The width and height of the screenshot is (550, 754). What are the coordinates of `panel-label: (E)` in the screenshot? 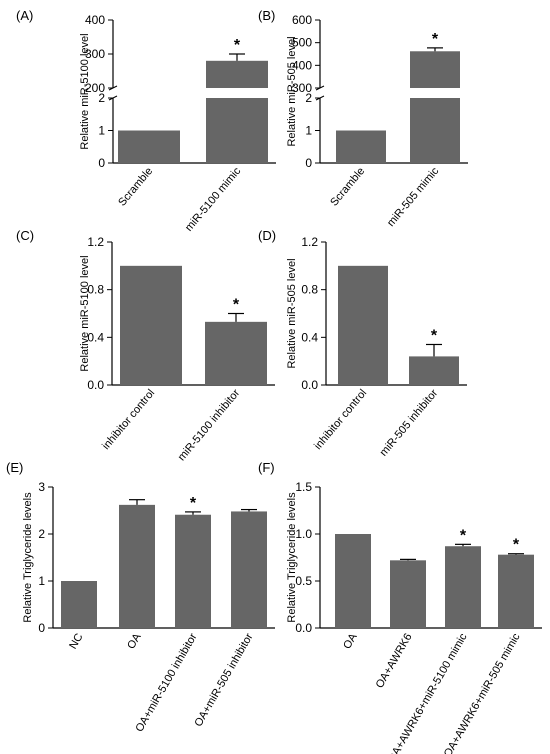 It's located at (14, 467).